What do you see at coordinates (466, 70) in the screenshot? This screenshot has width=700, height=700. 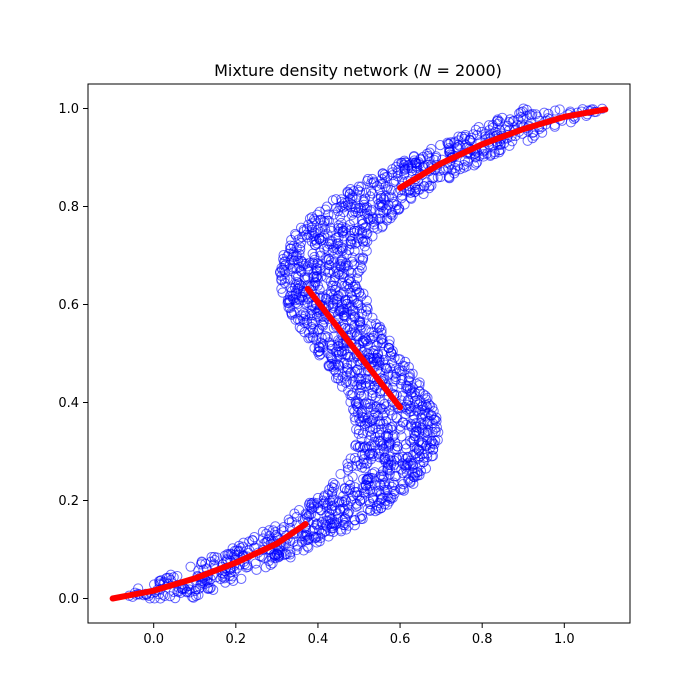 I see `chart-title-suffix: = 2000)` at bounding box center [466, 70].